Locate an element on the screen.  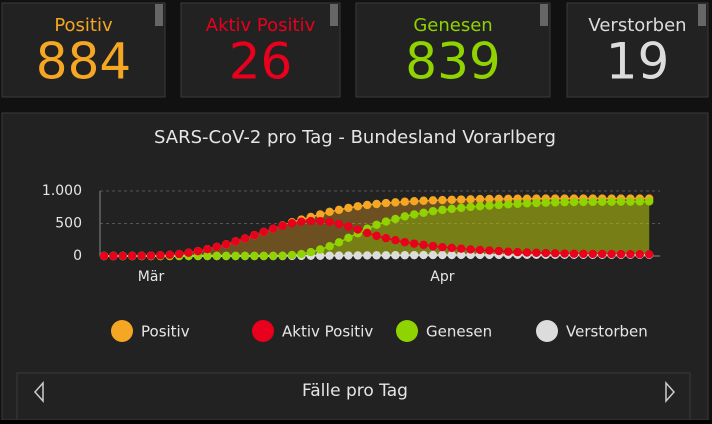
legend-label: Aktiv Positiv is located at coordinates (327, 332).